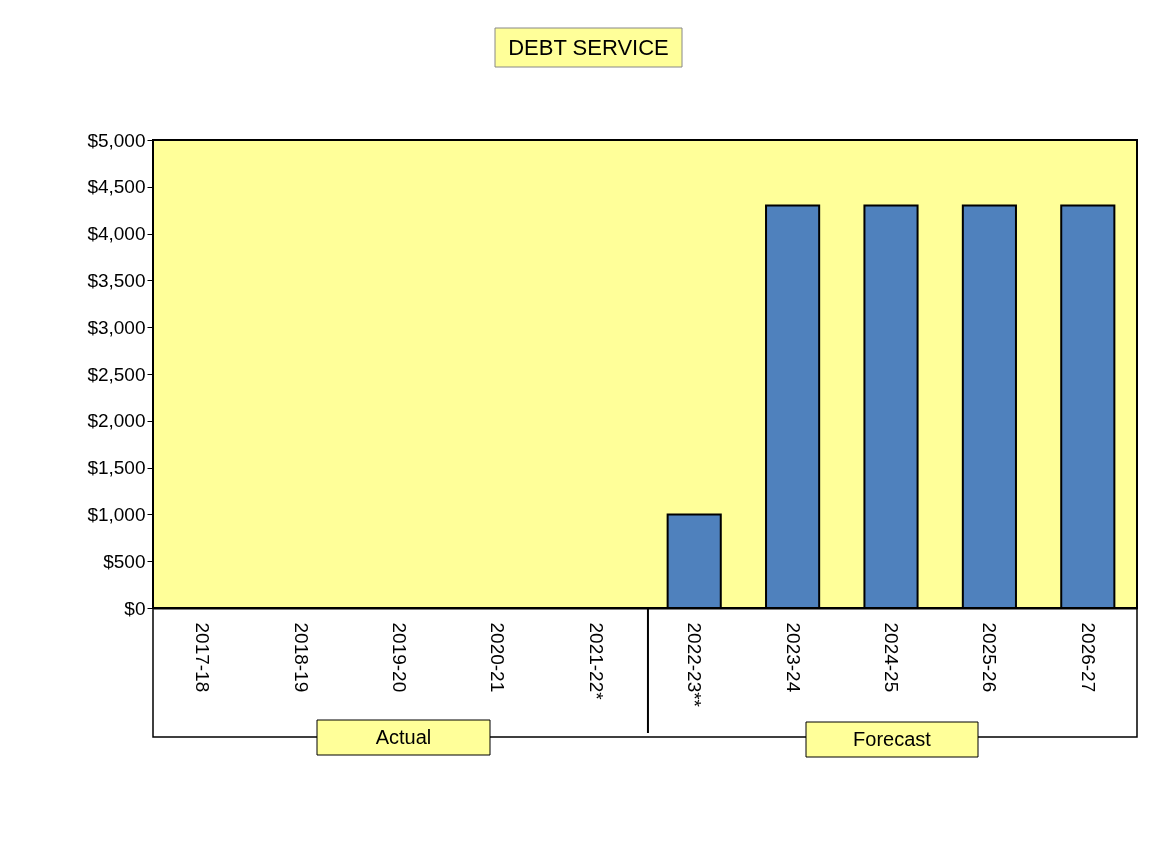 The image size is (1162, 853). What do you see at coordinates (596, 661) in the screenshot?
I see `x-tick-label: 2021-22*` at bounding box center [596, 661].